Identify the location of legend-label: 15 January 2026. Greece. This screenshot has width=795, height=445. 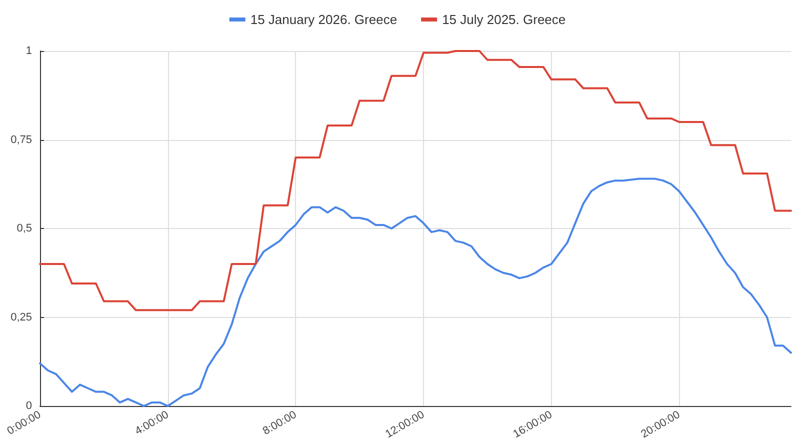
(324, 19).